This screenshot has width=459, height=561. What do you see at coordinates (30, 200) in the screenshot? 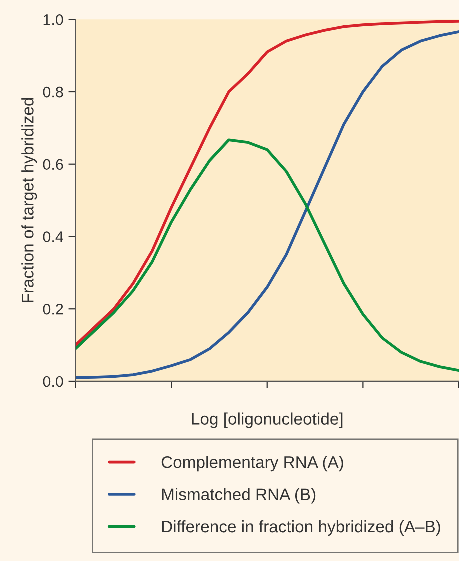
I see `y-axis-title: Fraction of target hybridized` at bounding box center [30, 200].